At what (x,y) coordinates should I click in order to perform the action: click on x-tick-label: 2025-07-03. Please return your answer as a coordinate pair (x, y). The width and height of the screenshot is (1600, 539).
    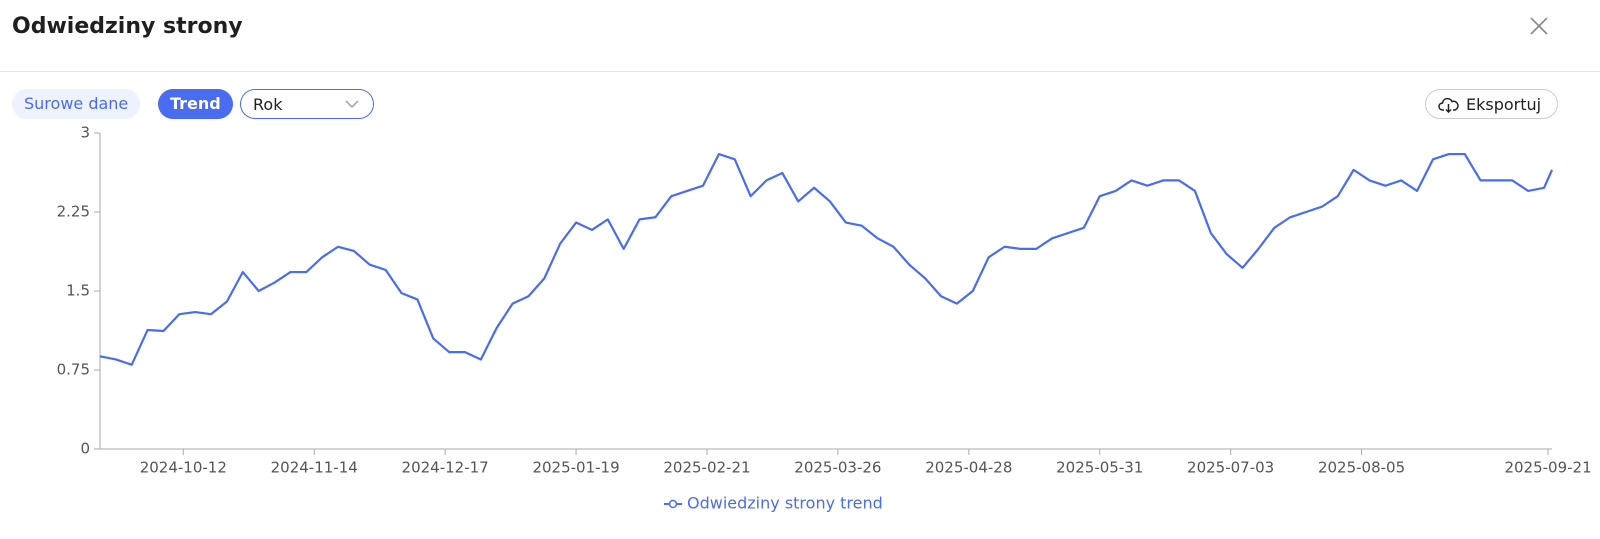
    Looking at the image, I should click on (1230, 468).